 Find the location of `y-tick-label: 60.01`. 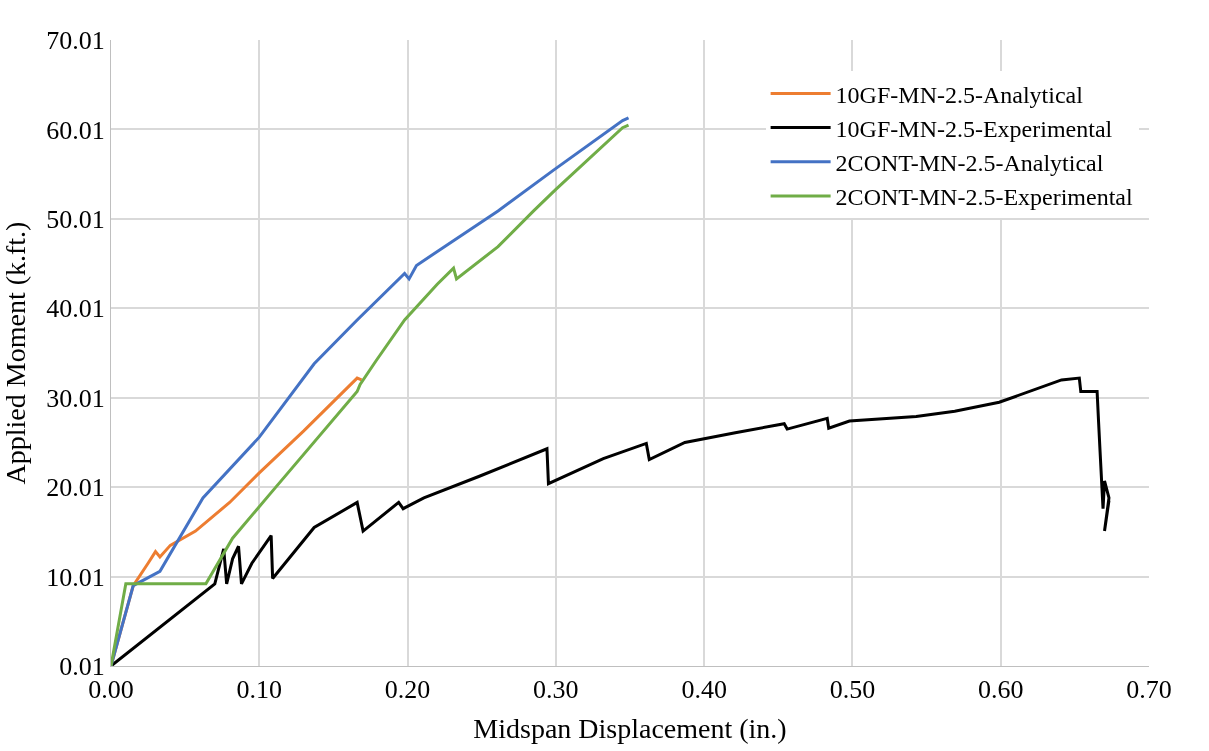

y-tick-label: 60.01 is located at coordinates (75, 130).